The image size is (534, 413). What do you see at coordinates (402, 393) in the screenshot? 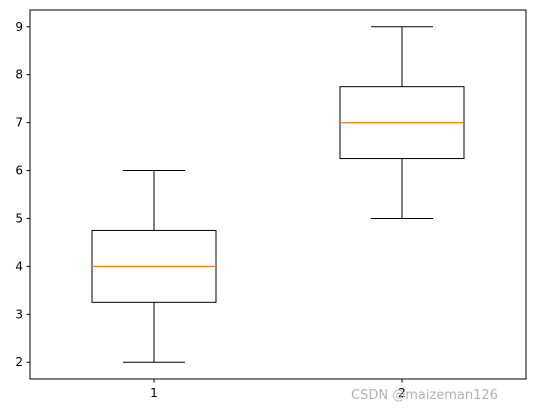
I see `x-tick-label: 2` at bounding box center [402, 393].